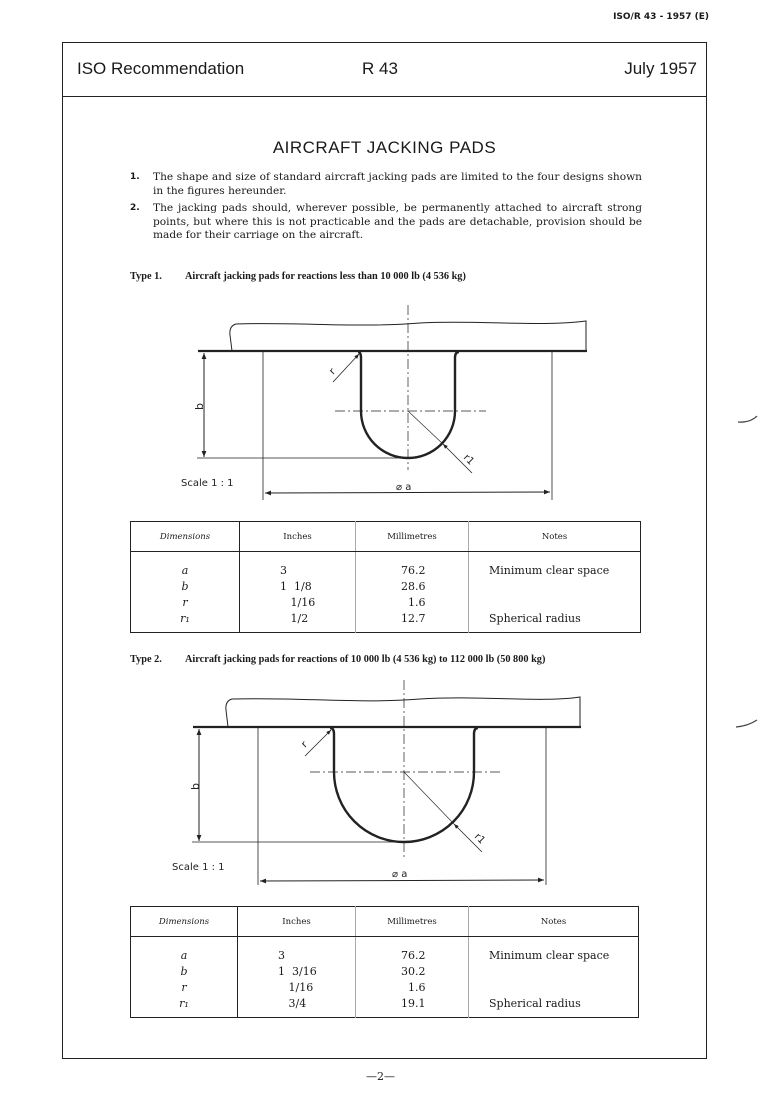 The image size is (761, 1110). What do you see at coordinates (385, 621) in the screenshot?
I see `table-row: r₁ 1/2 12.7 Spherical radius` at bounding box center [385, 621].